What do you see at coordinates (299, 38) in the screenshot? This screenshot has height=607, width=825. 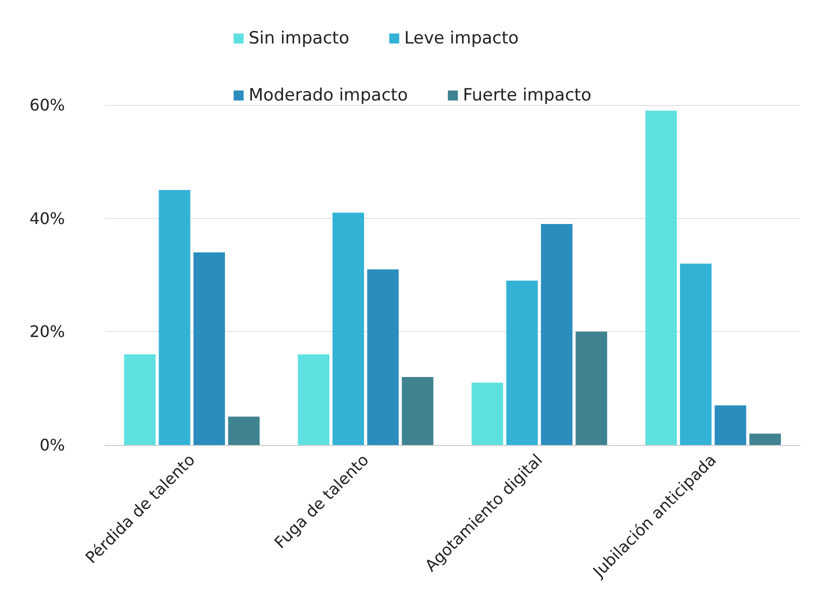 I see `legend-label: Sin impacto` at bounding box center [299, 38].